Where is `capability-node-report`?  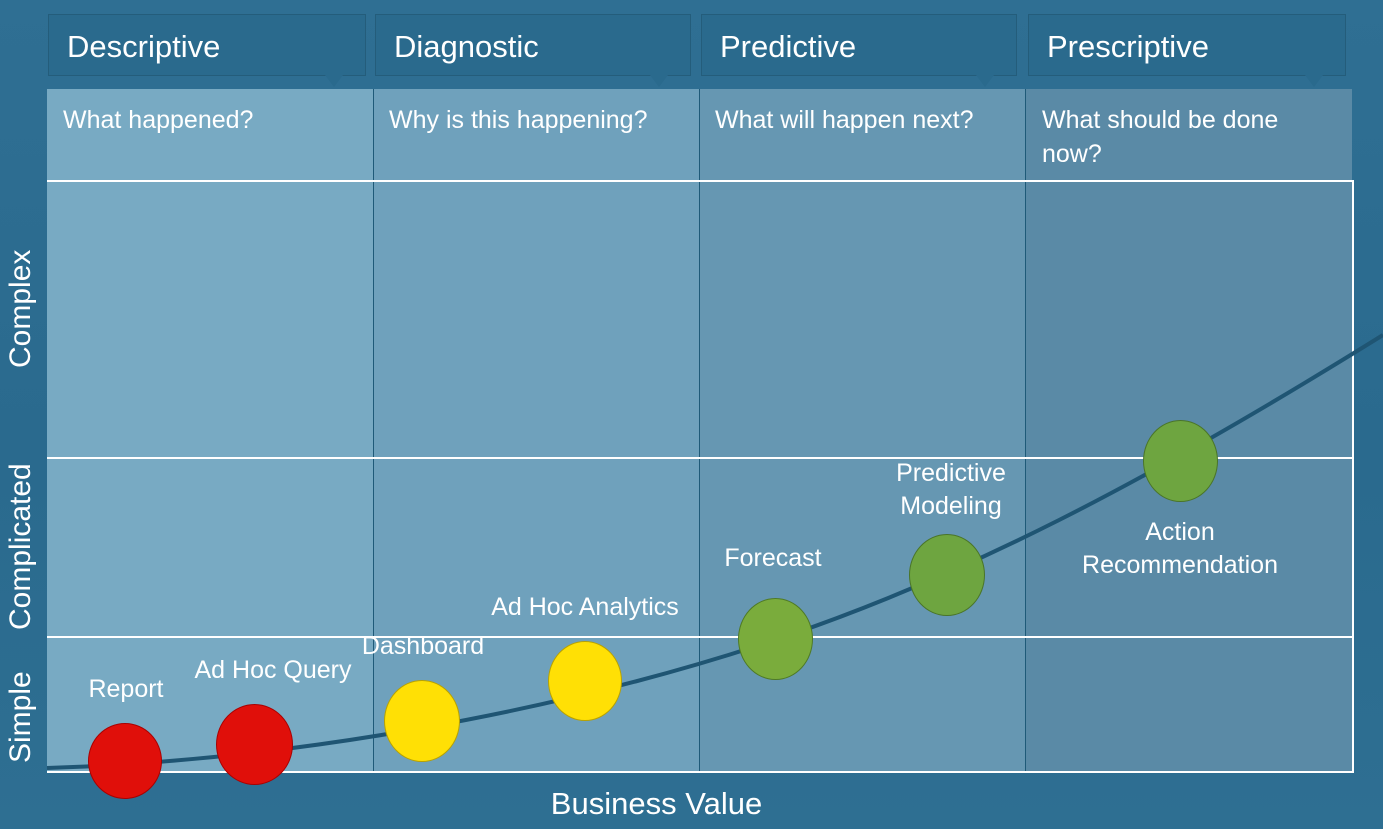 capability-node-report is located at coordinates (125, 761).